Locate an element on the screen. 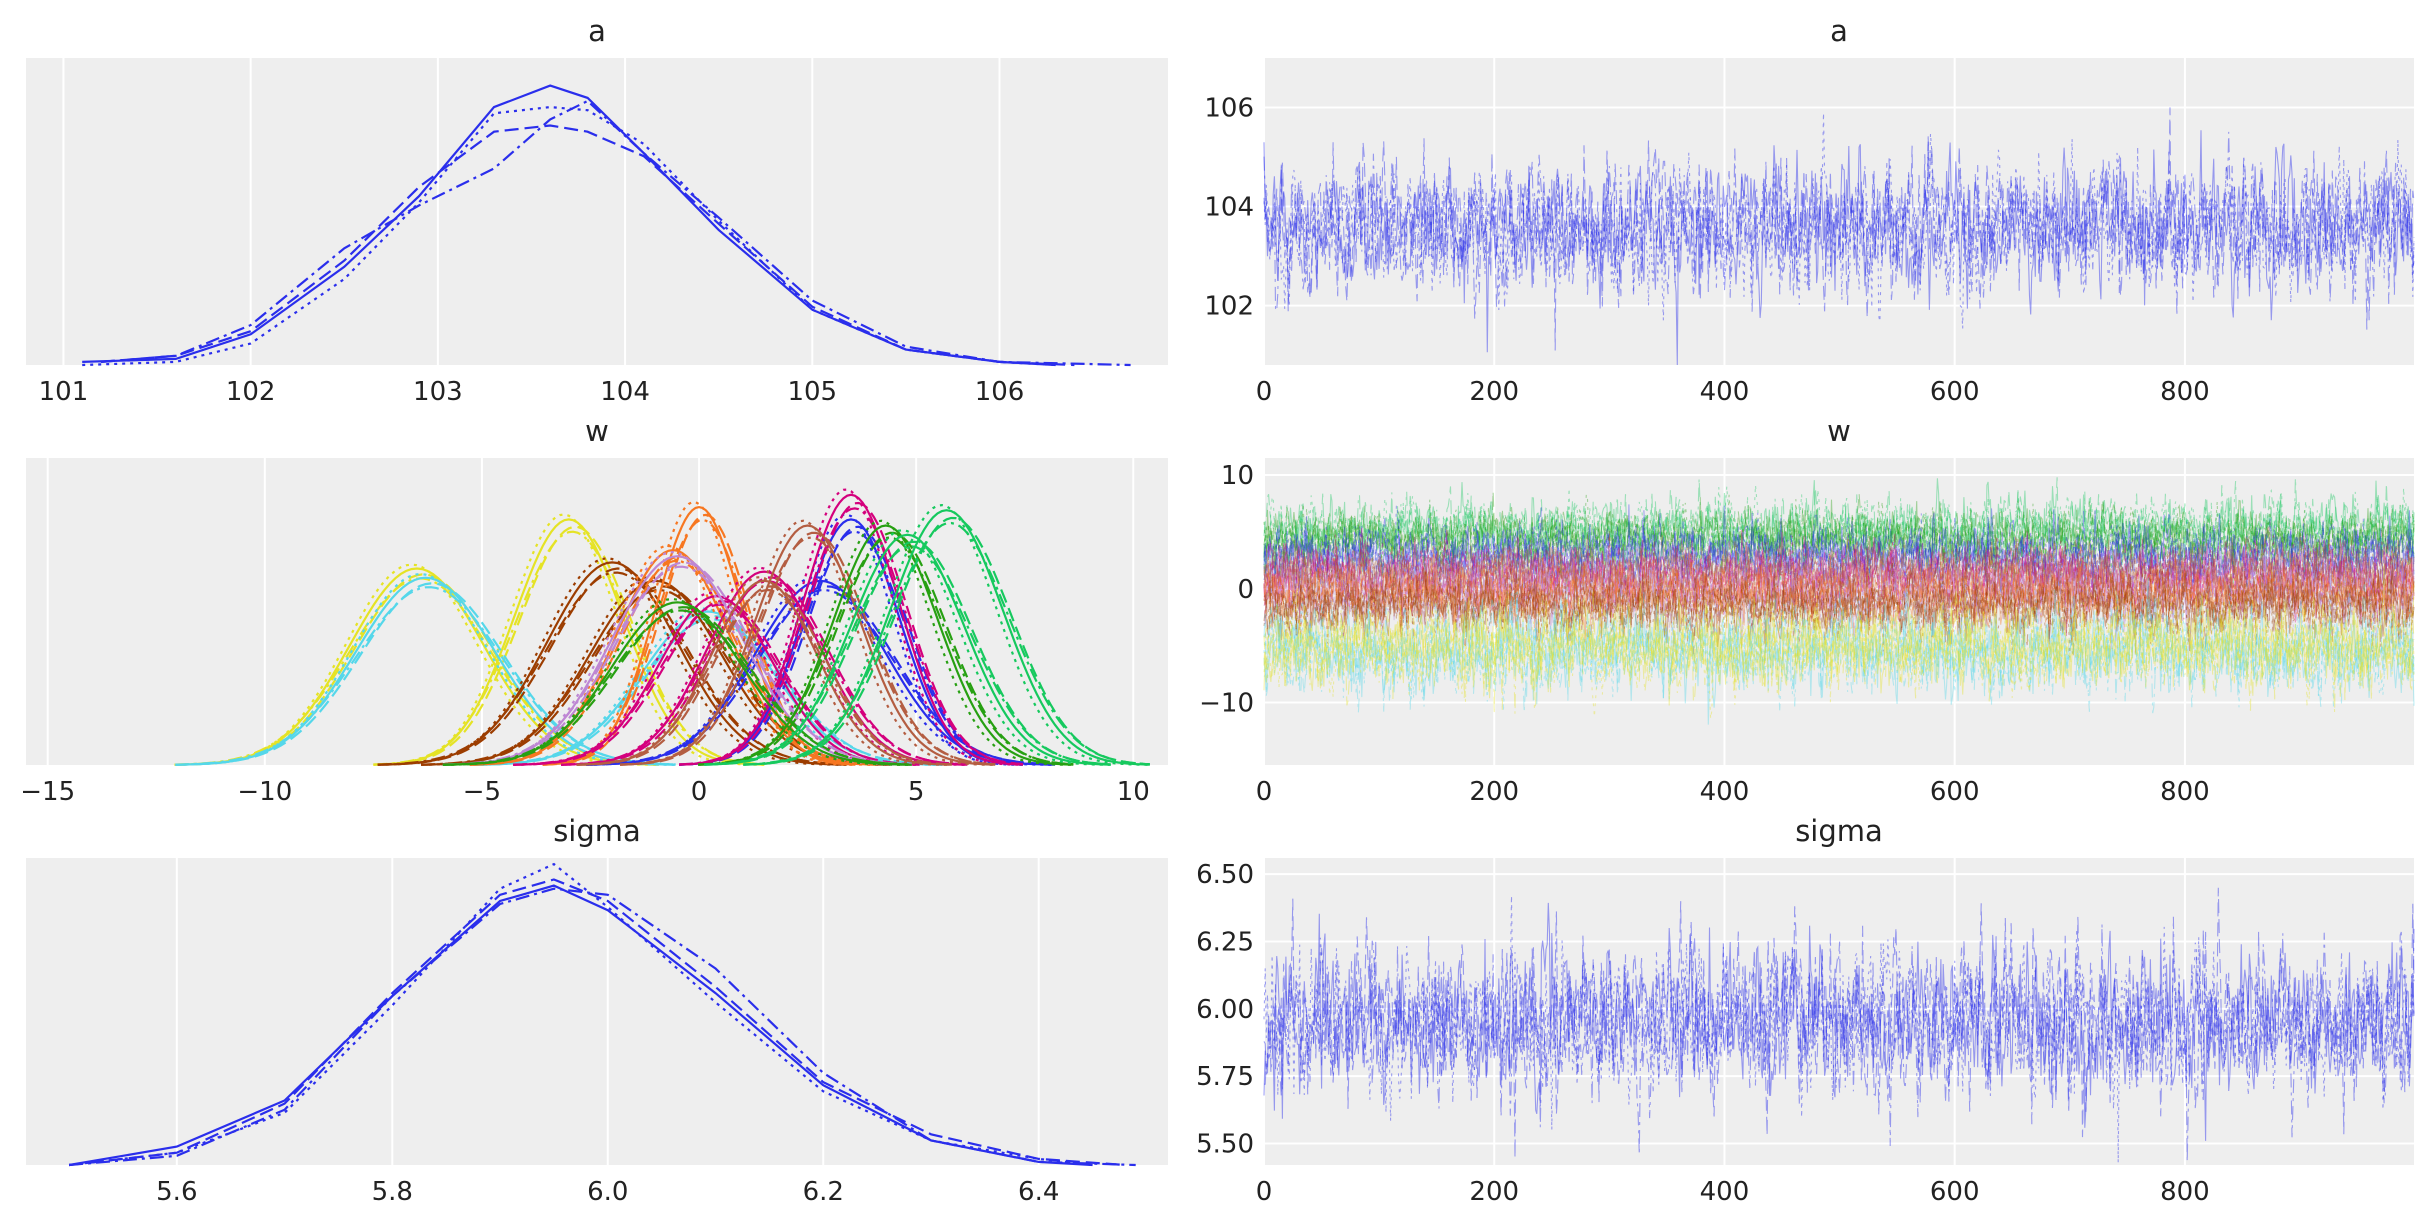 This screenshot has height=1223, width=2423. y-tick-label: 10 is located at coordinates (1237, 476).